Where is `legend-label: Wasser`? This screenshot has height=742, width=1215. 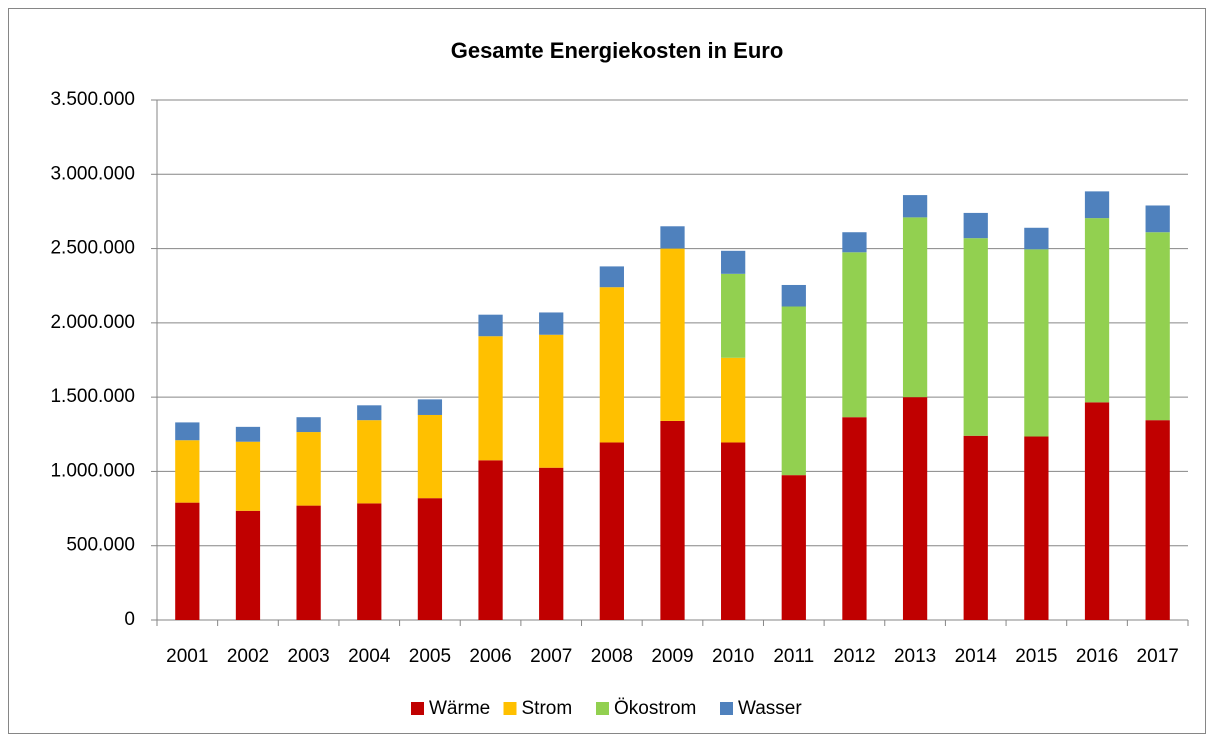
legend-label: Wasser is located at coordinates (770, 708).